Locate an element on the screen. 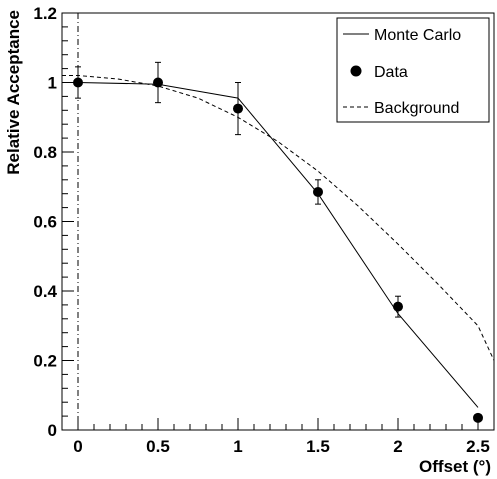  legend-box is located at coordinates (413, 70).